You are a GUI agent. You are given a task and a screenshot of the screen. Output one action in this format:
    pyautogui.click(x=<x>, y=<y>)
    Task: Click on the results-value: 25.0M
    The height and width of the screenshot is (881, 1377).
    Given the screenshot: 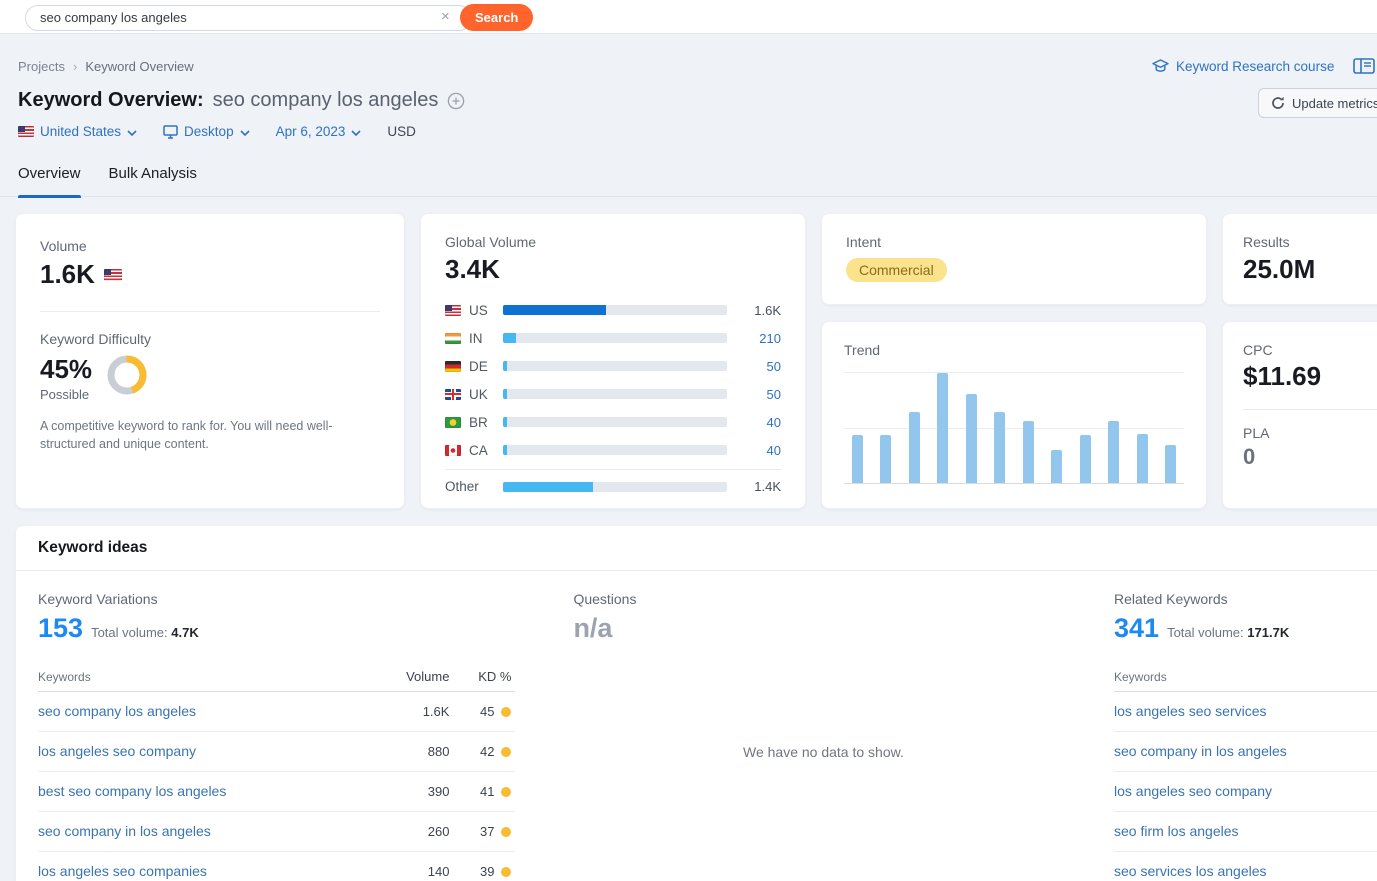 What is the action you would take?
    pyautogui.click(x=1279, y=269)
    